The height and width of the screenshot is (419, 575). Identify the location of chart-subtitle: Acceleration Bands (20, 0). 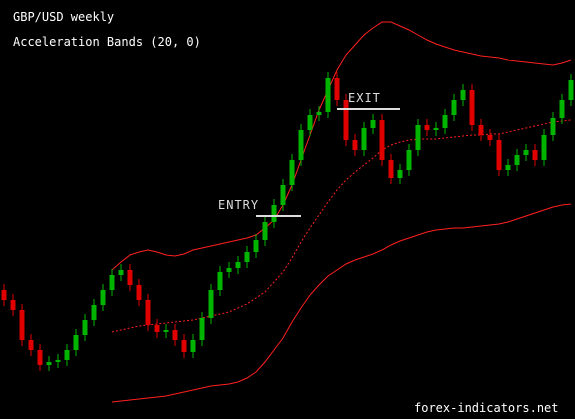
(107, 42).